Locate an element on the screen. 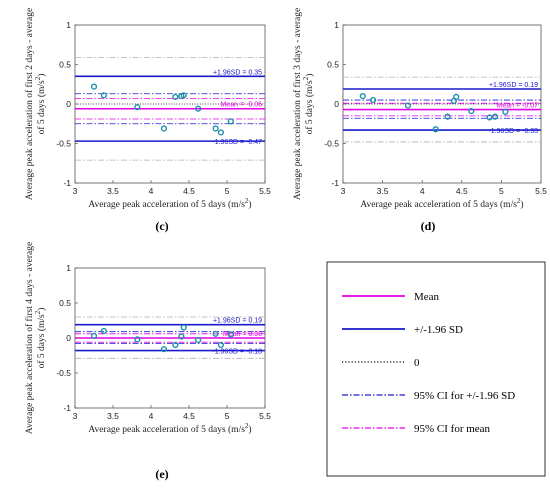 The height and width of the screenshot is (491, 550). panel-label: (e) is located at coordinates (161, 474).